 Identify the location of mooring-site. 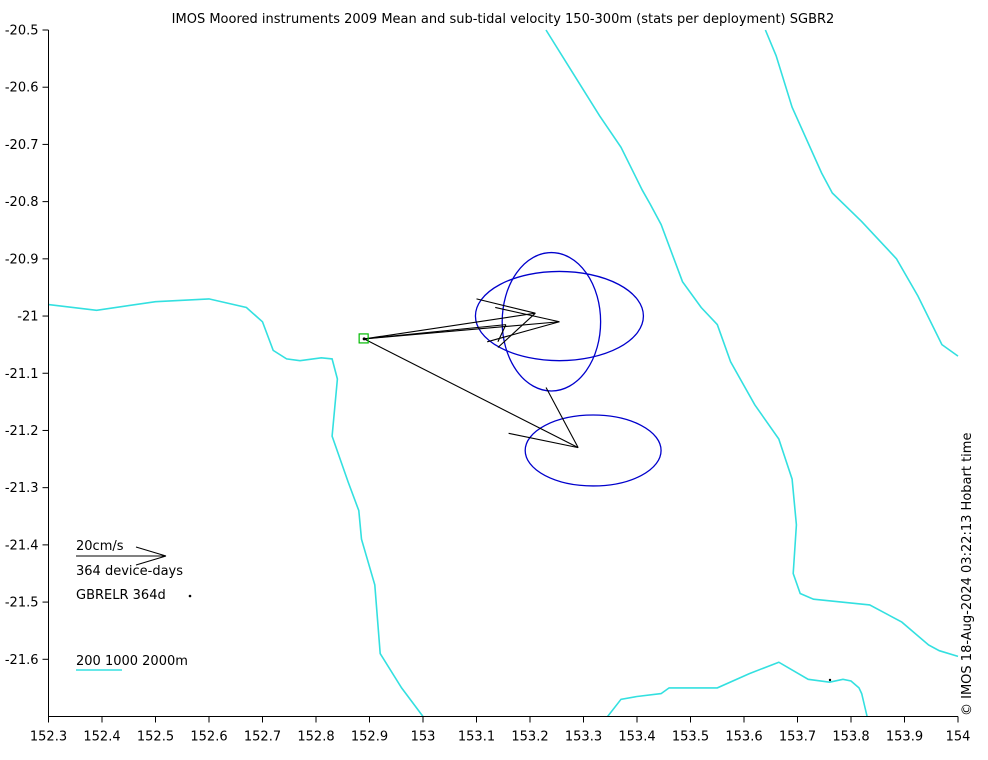
(363, 338).